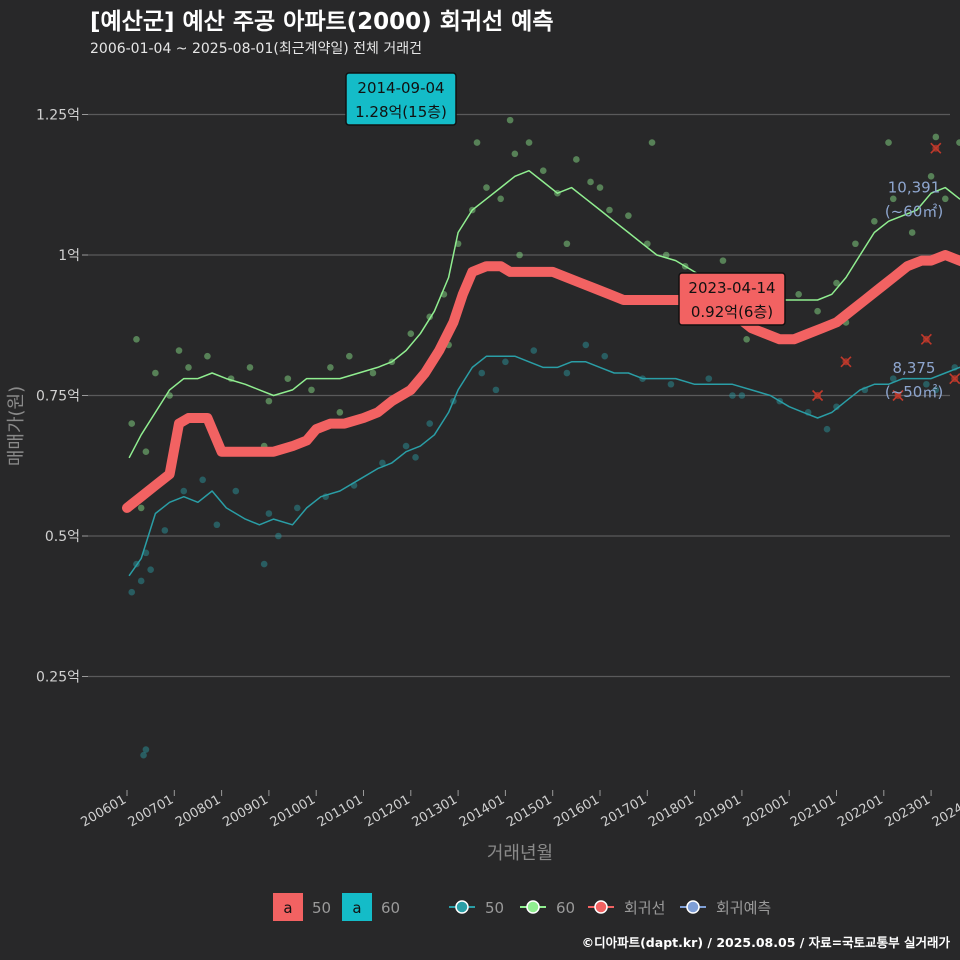 The height and width of the screenshot is (960, 960). What do you see at coordinates (58, 678) in the screenshot?
I see `y-tick-label: 0.25억` at bounding box center [58, 678].